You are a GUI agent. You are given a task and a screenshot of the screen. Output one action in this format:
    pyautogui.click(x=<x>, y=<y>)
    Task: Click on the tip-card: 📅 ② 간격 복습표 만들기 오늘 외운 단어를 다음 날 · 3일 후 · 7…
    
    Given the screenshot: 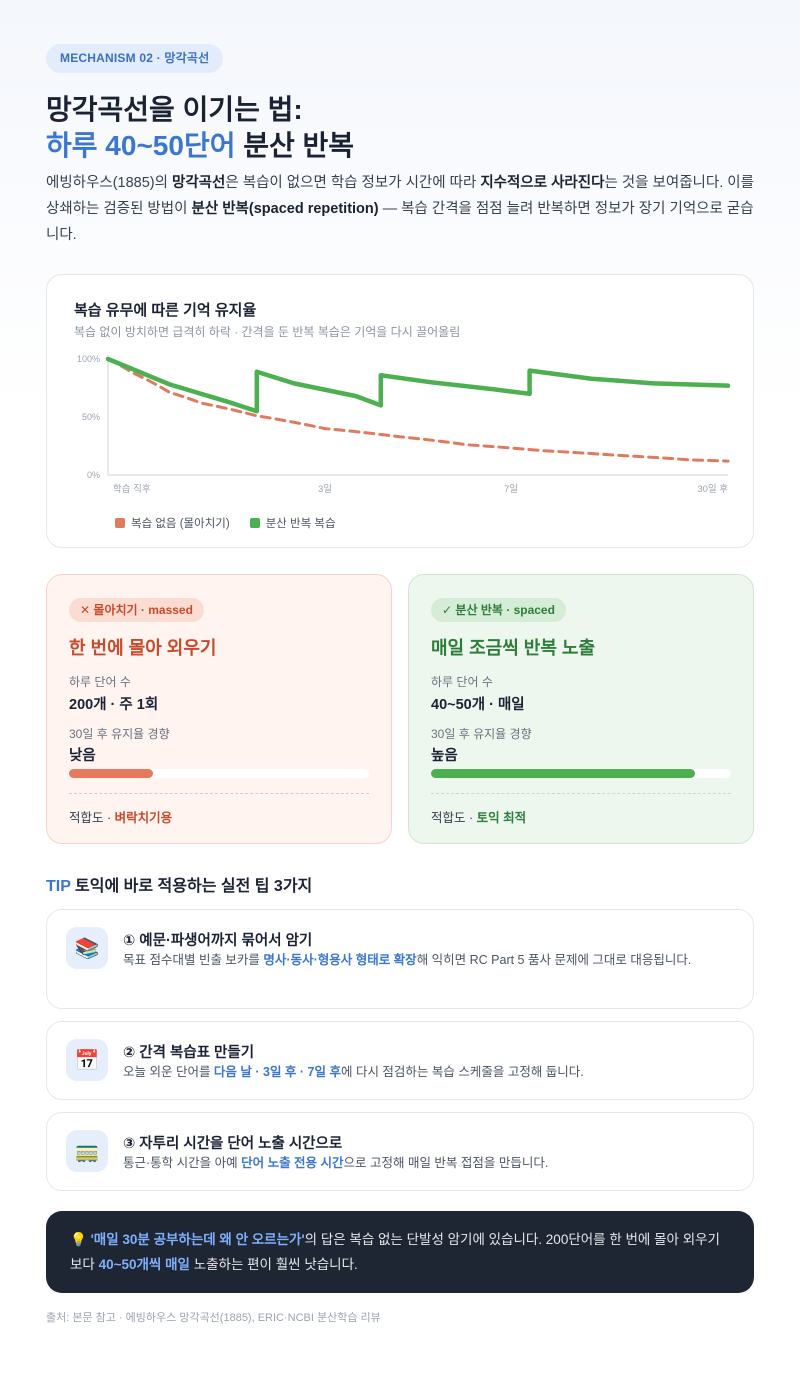 What is the action you would take?
    pyautogui.click(x=400, y=1060)
    